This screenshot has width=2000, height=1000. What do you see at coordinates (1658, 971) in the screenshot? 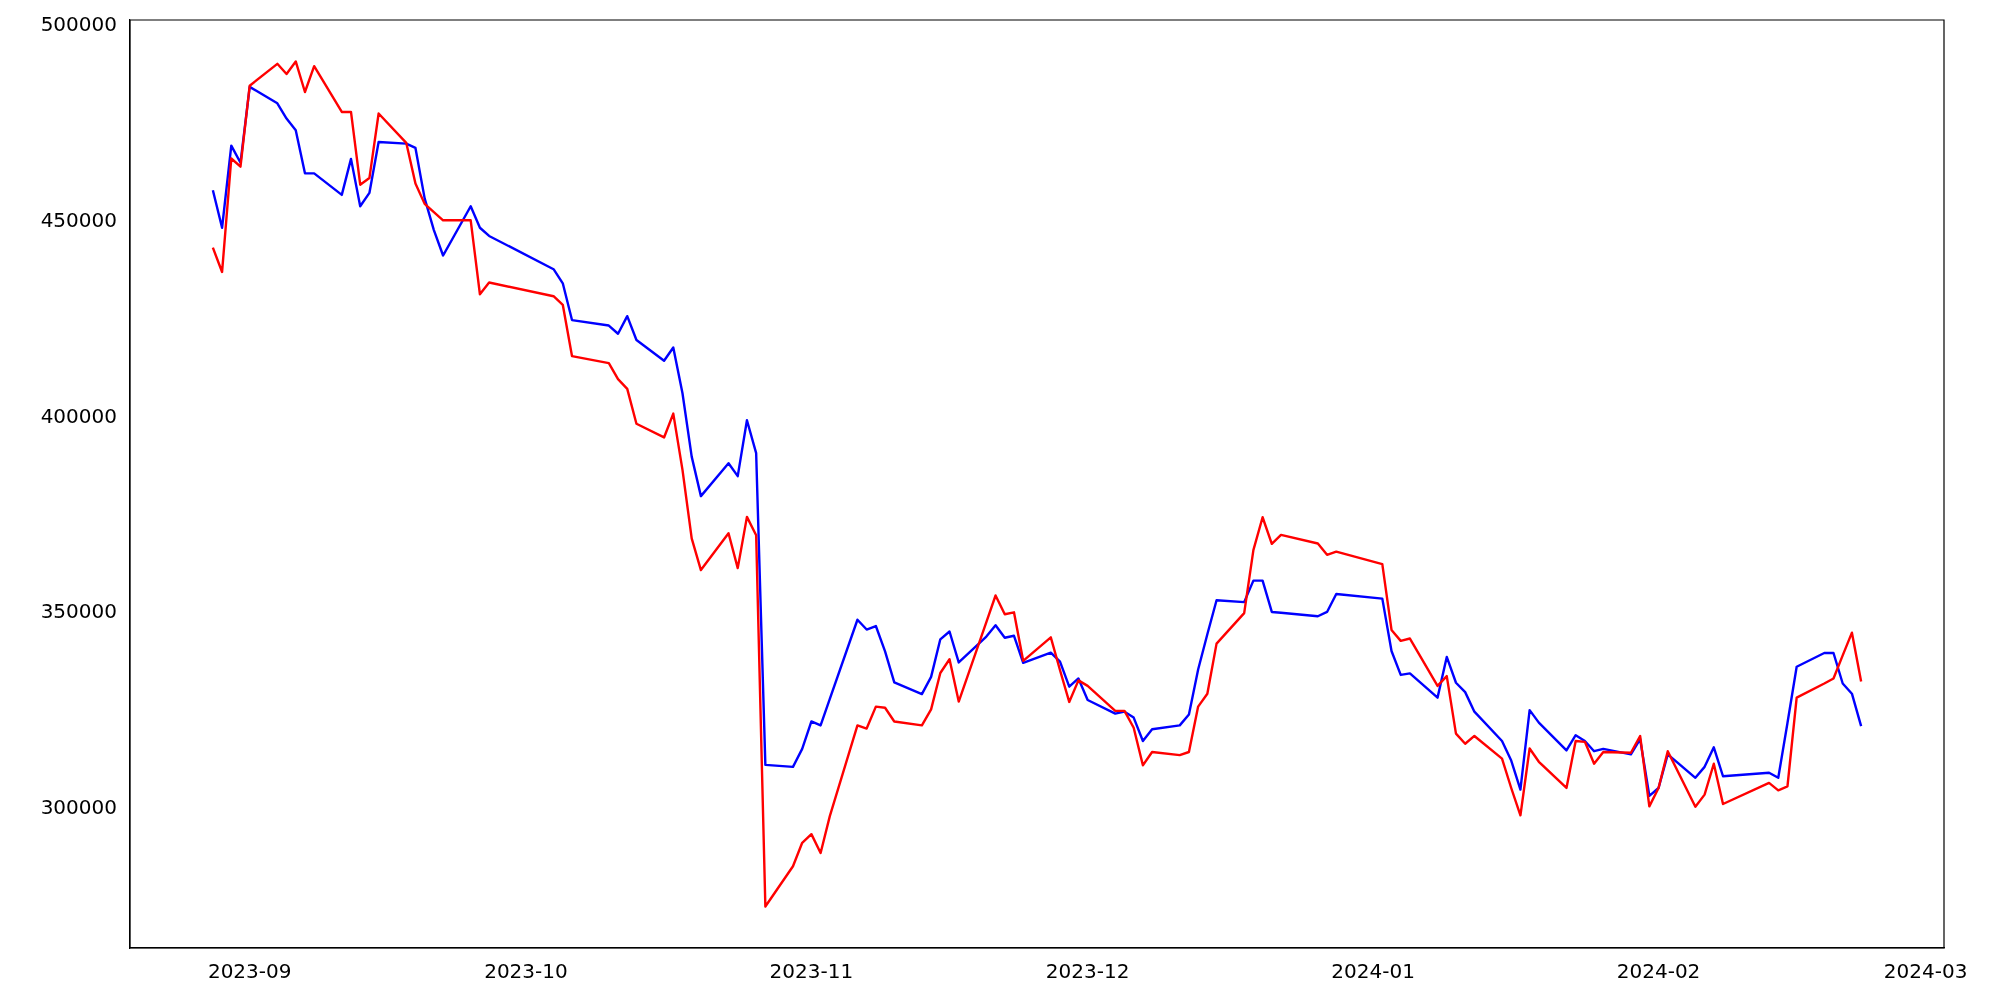
I see `x-tick-label: 2024-02` at bounding box center [1658, 971].